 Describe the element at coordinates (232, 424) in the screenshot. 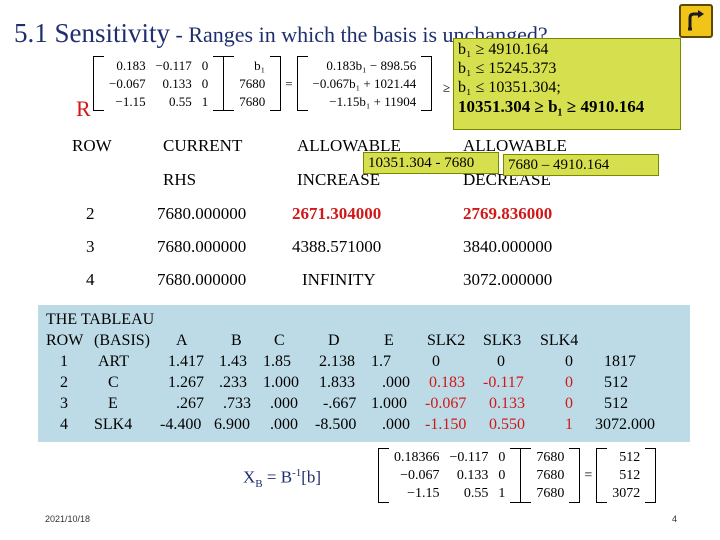

I see `tableau-cell: 6.900` at that location.